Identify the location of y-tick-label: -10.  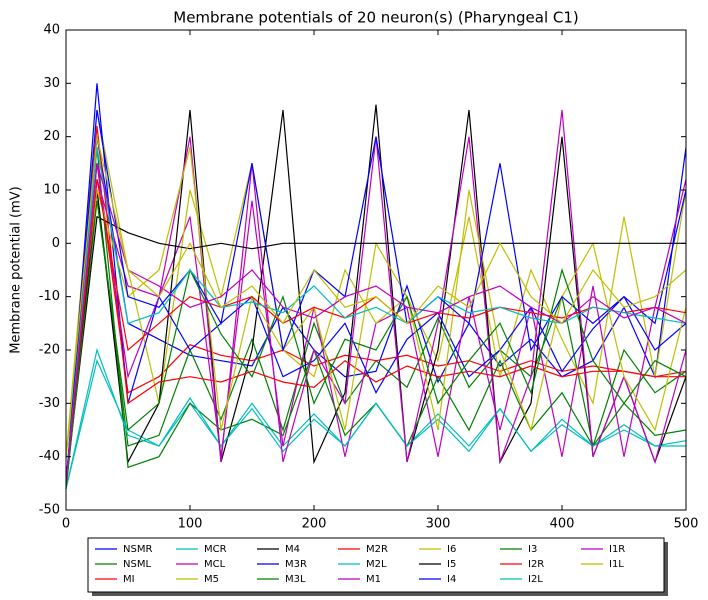
(49, 296).